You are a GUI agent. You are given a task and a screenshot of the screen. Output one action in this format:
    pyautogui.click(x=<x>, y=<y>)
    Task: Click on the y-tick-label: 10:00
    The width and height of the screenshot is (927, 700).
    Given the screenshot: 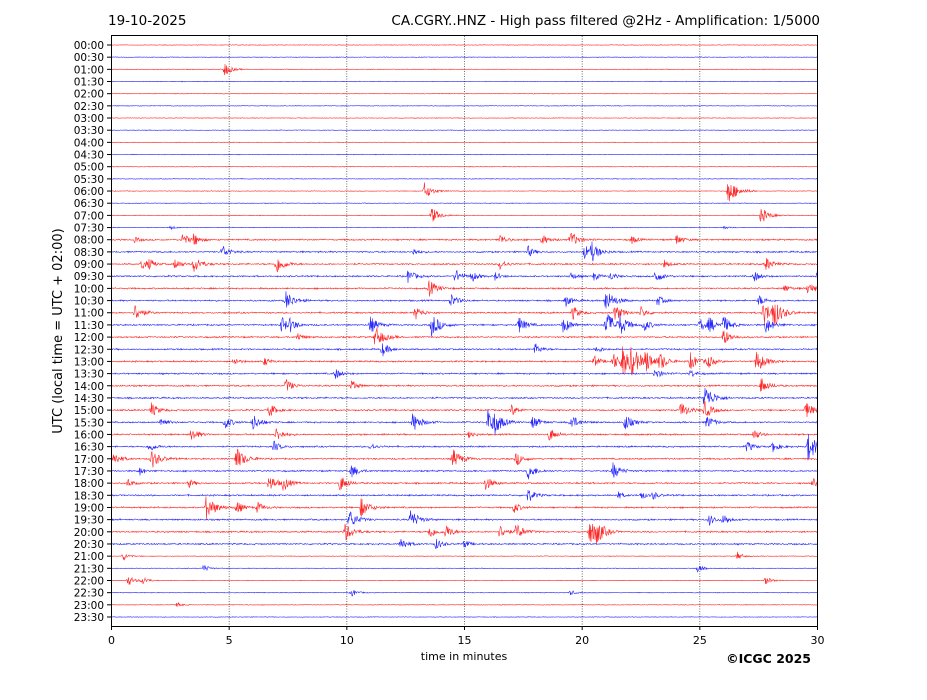 What is the action you would take?
    pyautogui.click(x=89, y=289)
    